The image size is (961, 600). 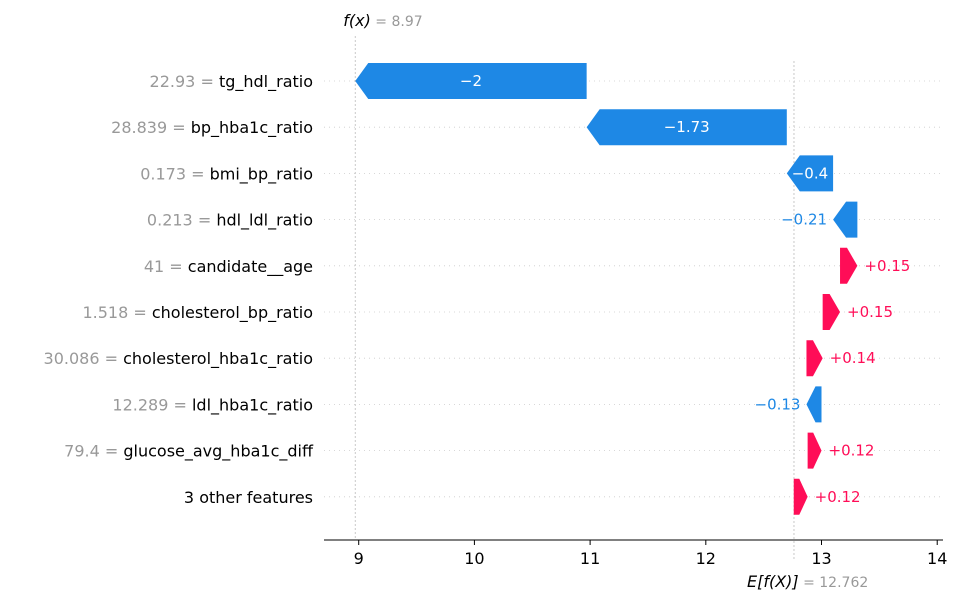 What do you see at coordinates (359, 558) in the screenshot?
I see `x-tick-label: 9` at bounding box center [359, 558].